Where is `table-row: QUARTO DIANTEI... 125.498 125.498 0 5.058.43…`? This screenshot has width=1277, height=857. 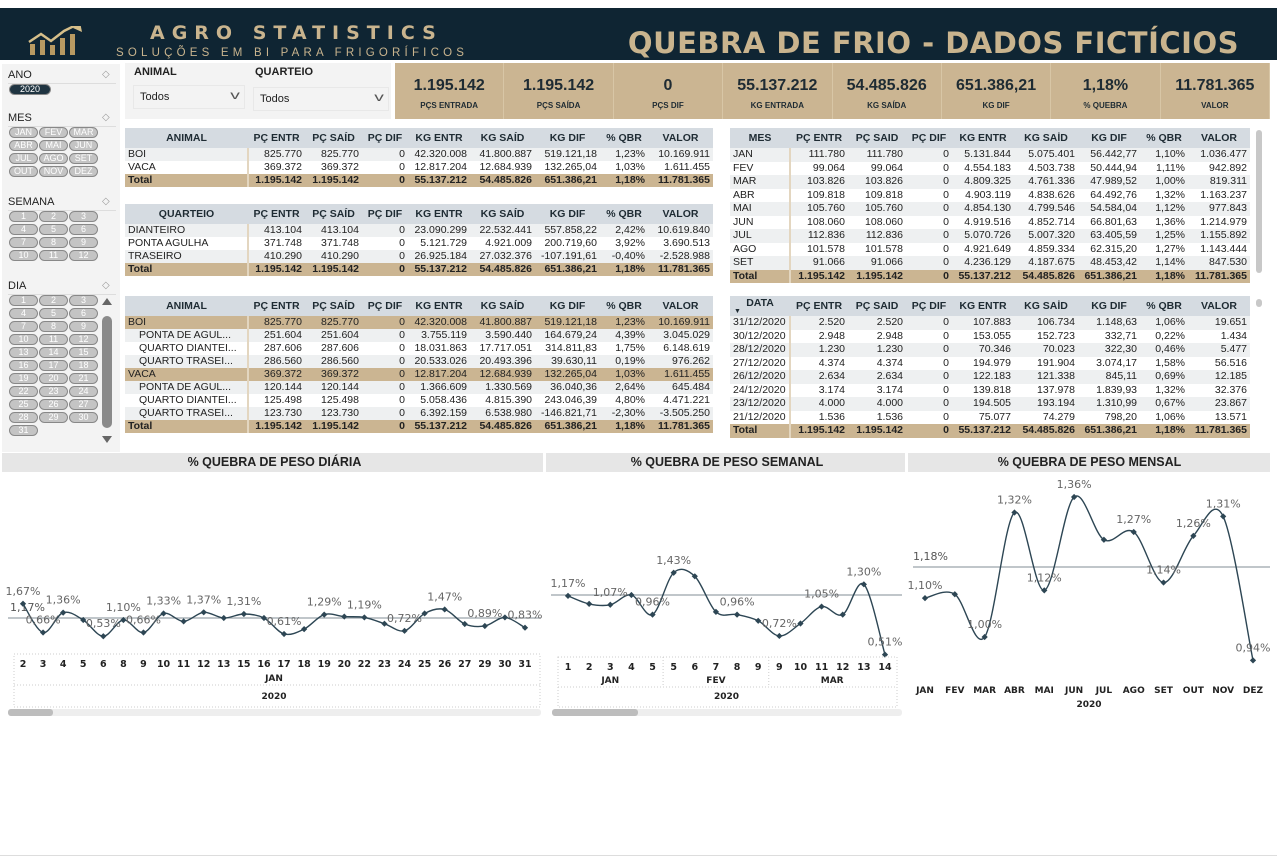
table-row: QUARTO DIANTEI... 125.498 125.498 0 5.058.43… is located at coordinates (419, 400).